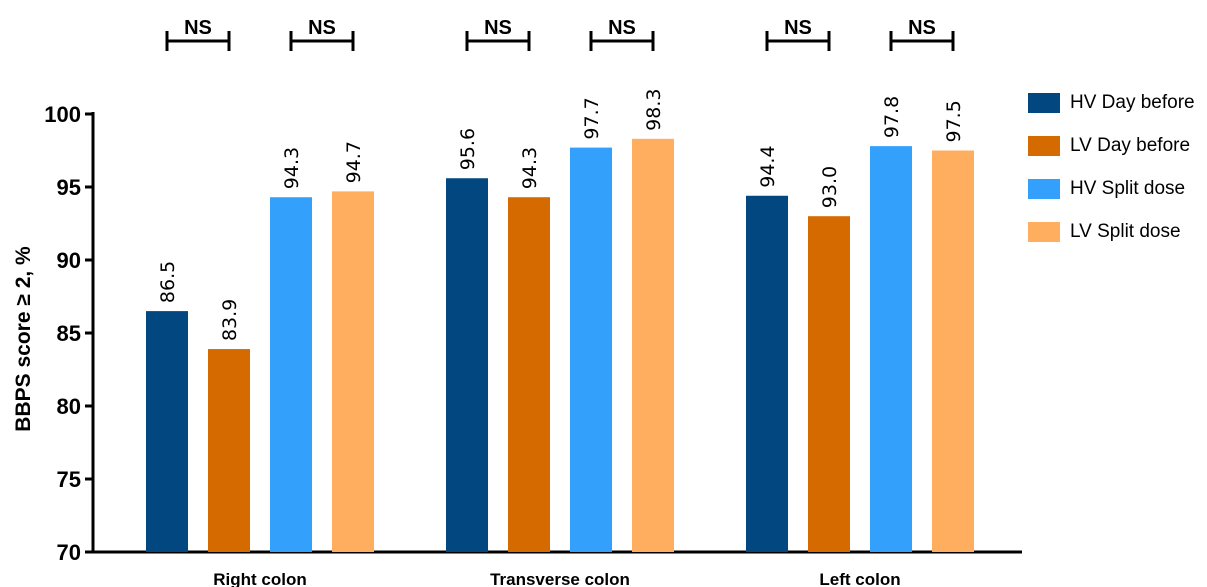  Describe the element at coordinates (1130, 145) in the screenshot. I see `legend-label: LV Day before` at that location.